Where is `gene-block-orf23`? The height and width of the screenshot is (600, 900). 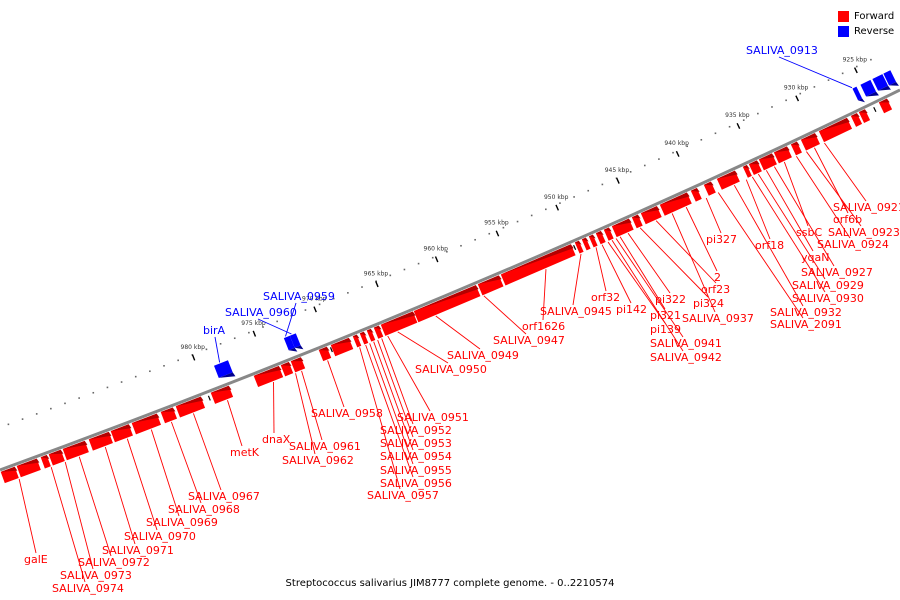
gene-block-orf23 is located at coordinates (709, 188).